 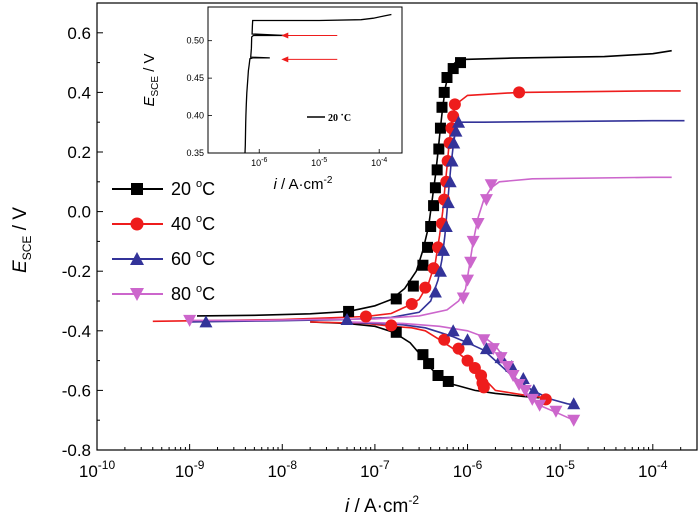 I want to click on inset-series-group, so click(x=318, y=83).